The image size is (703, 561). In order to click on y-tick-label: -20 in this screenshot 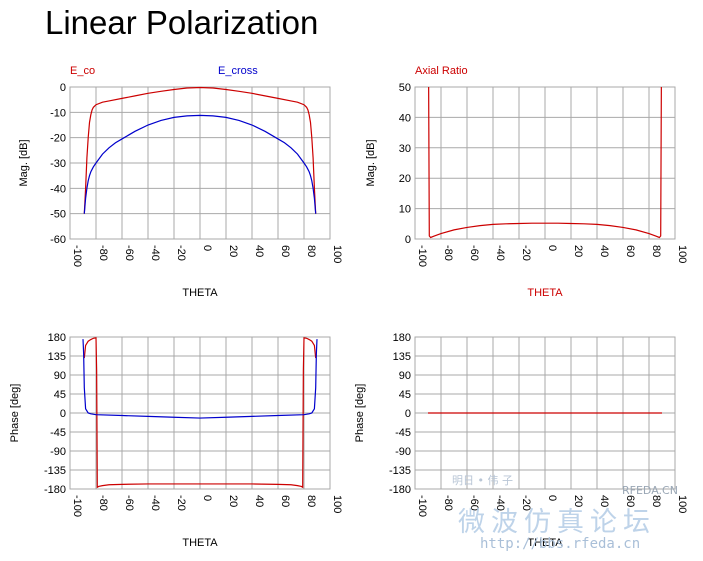, I will do `click(58, 139)`.